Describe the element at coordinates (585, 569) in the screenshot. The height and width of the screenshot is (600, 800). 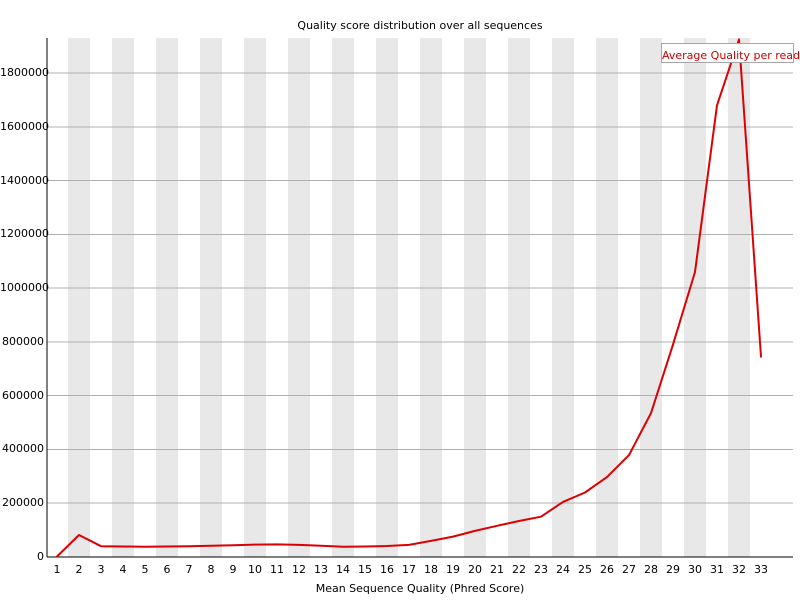
I see `x-axis-tick-label: 25` at that location.